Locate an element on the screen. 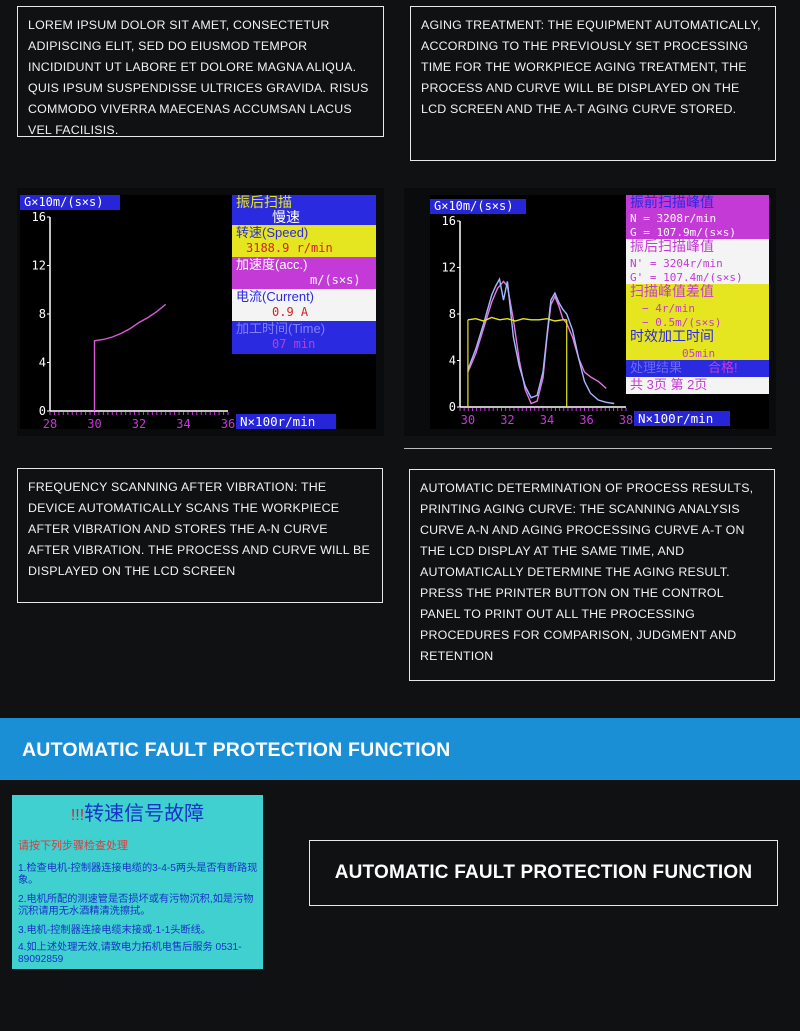  screen2-x-label: N×100r/min is located at coordinates (682, 418).